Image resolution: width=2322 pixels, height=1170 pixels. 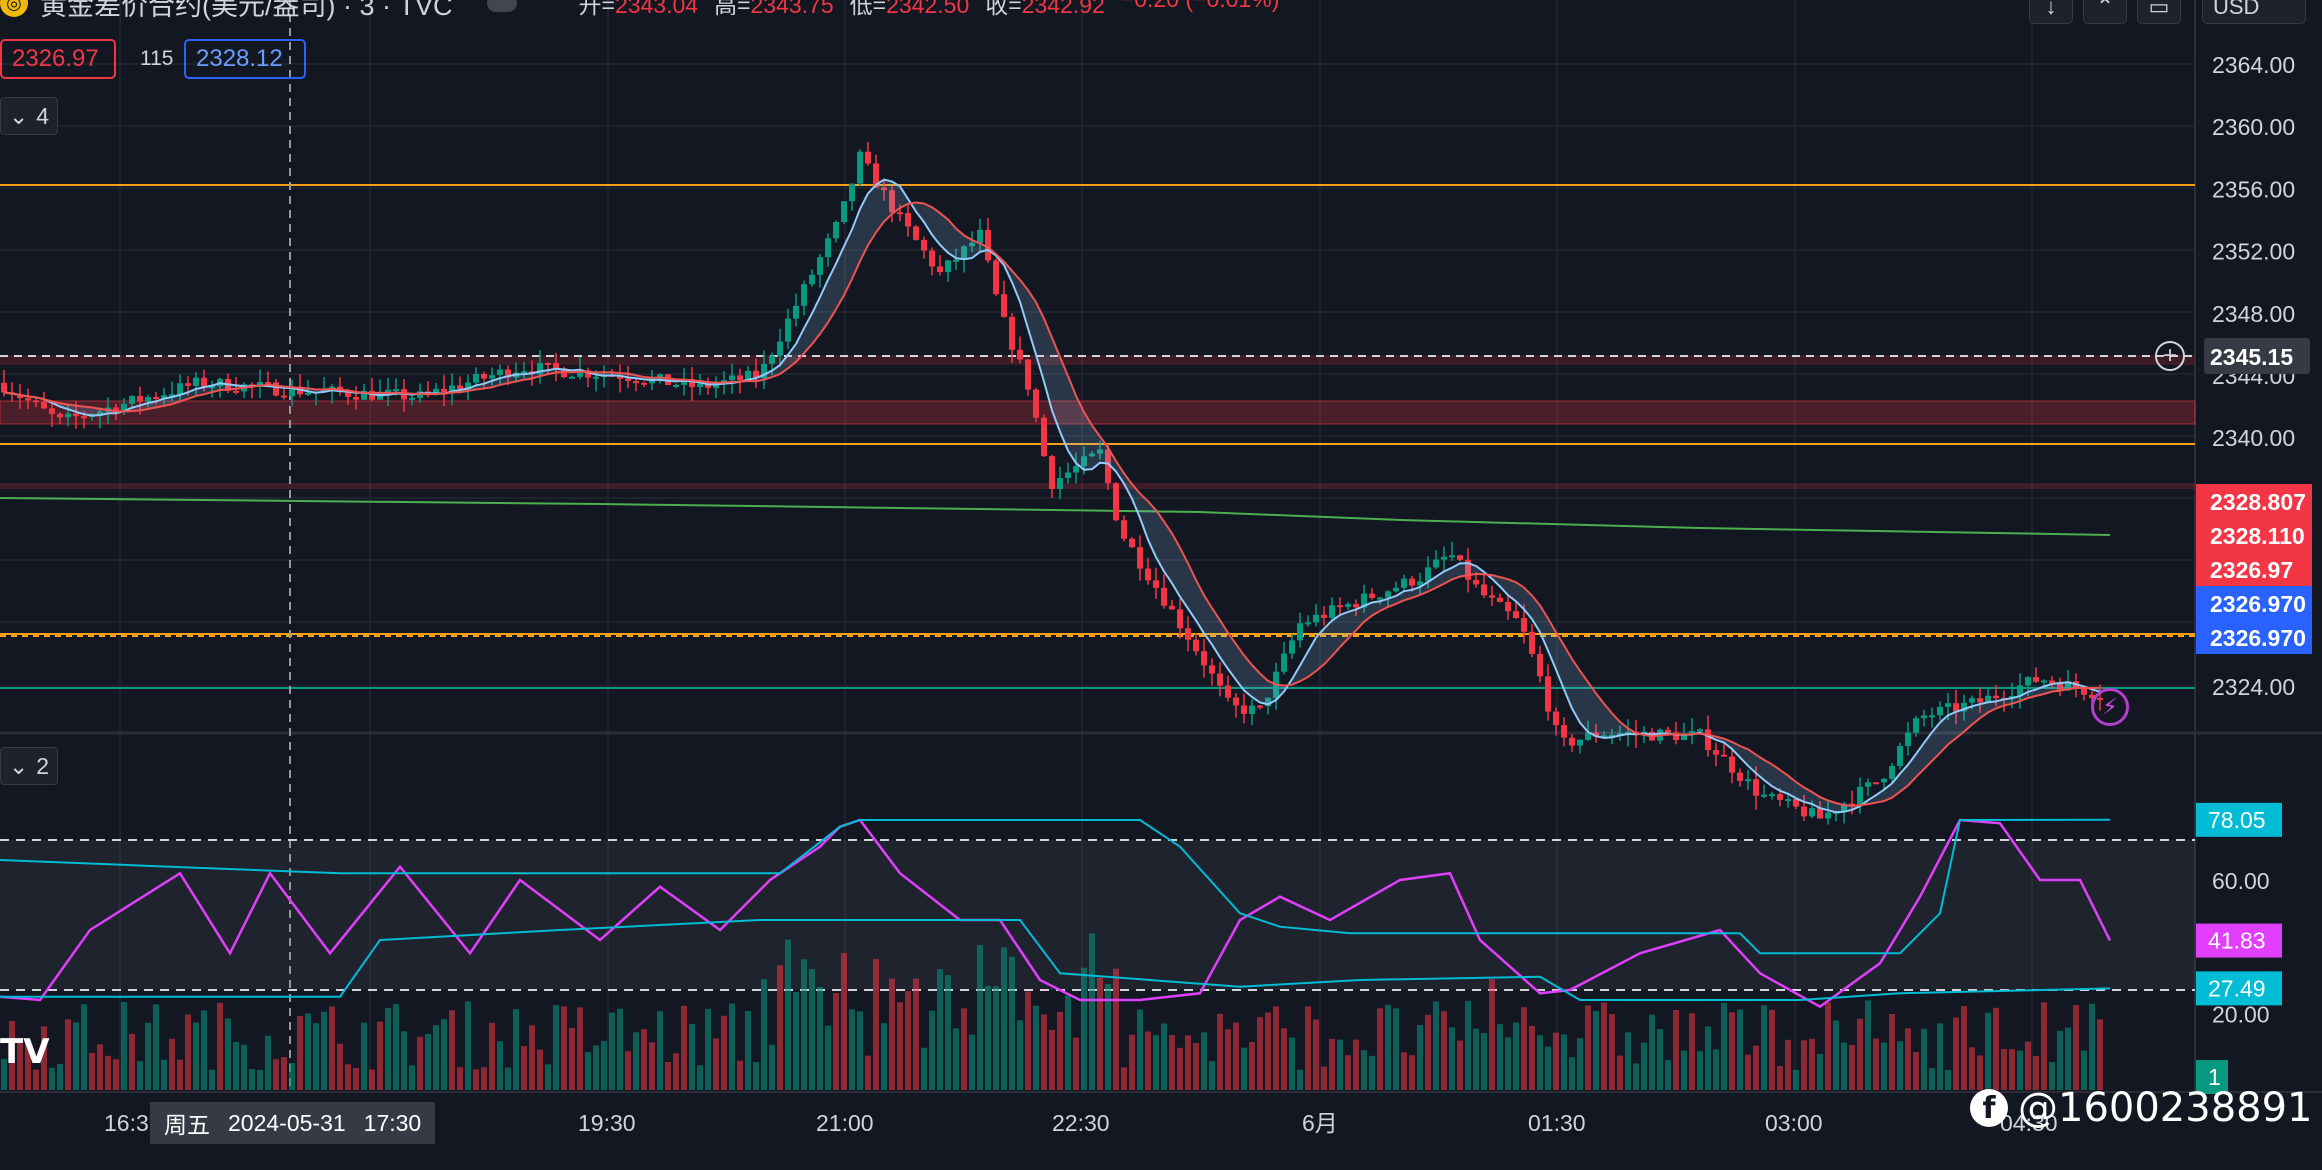 What do you see at coordinates (246, 10) in the screenshot?
I see `symbol-title: 黄金差价合约(美元/盎司) · 3 · TVC` at bounding box center [246, 10].